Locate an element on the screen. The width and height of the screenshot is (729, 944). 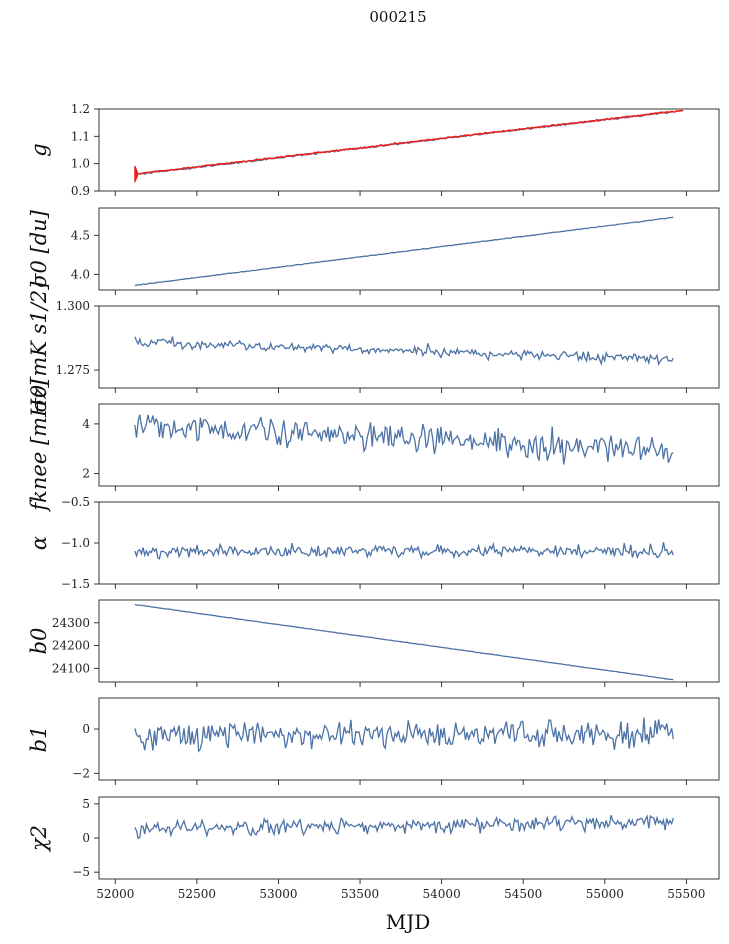
y-tick-label: 1.2 is located at coordinates (80, 109).